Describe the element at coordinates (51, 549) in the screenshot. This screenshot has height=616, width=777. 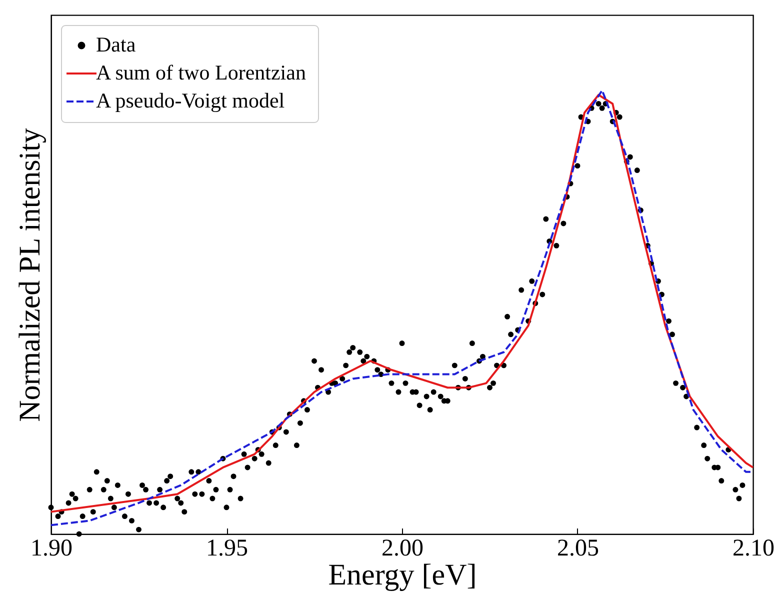
I see `x-tick-label: 1.90` at that location.